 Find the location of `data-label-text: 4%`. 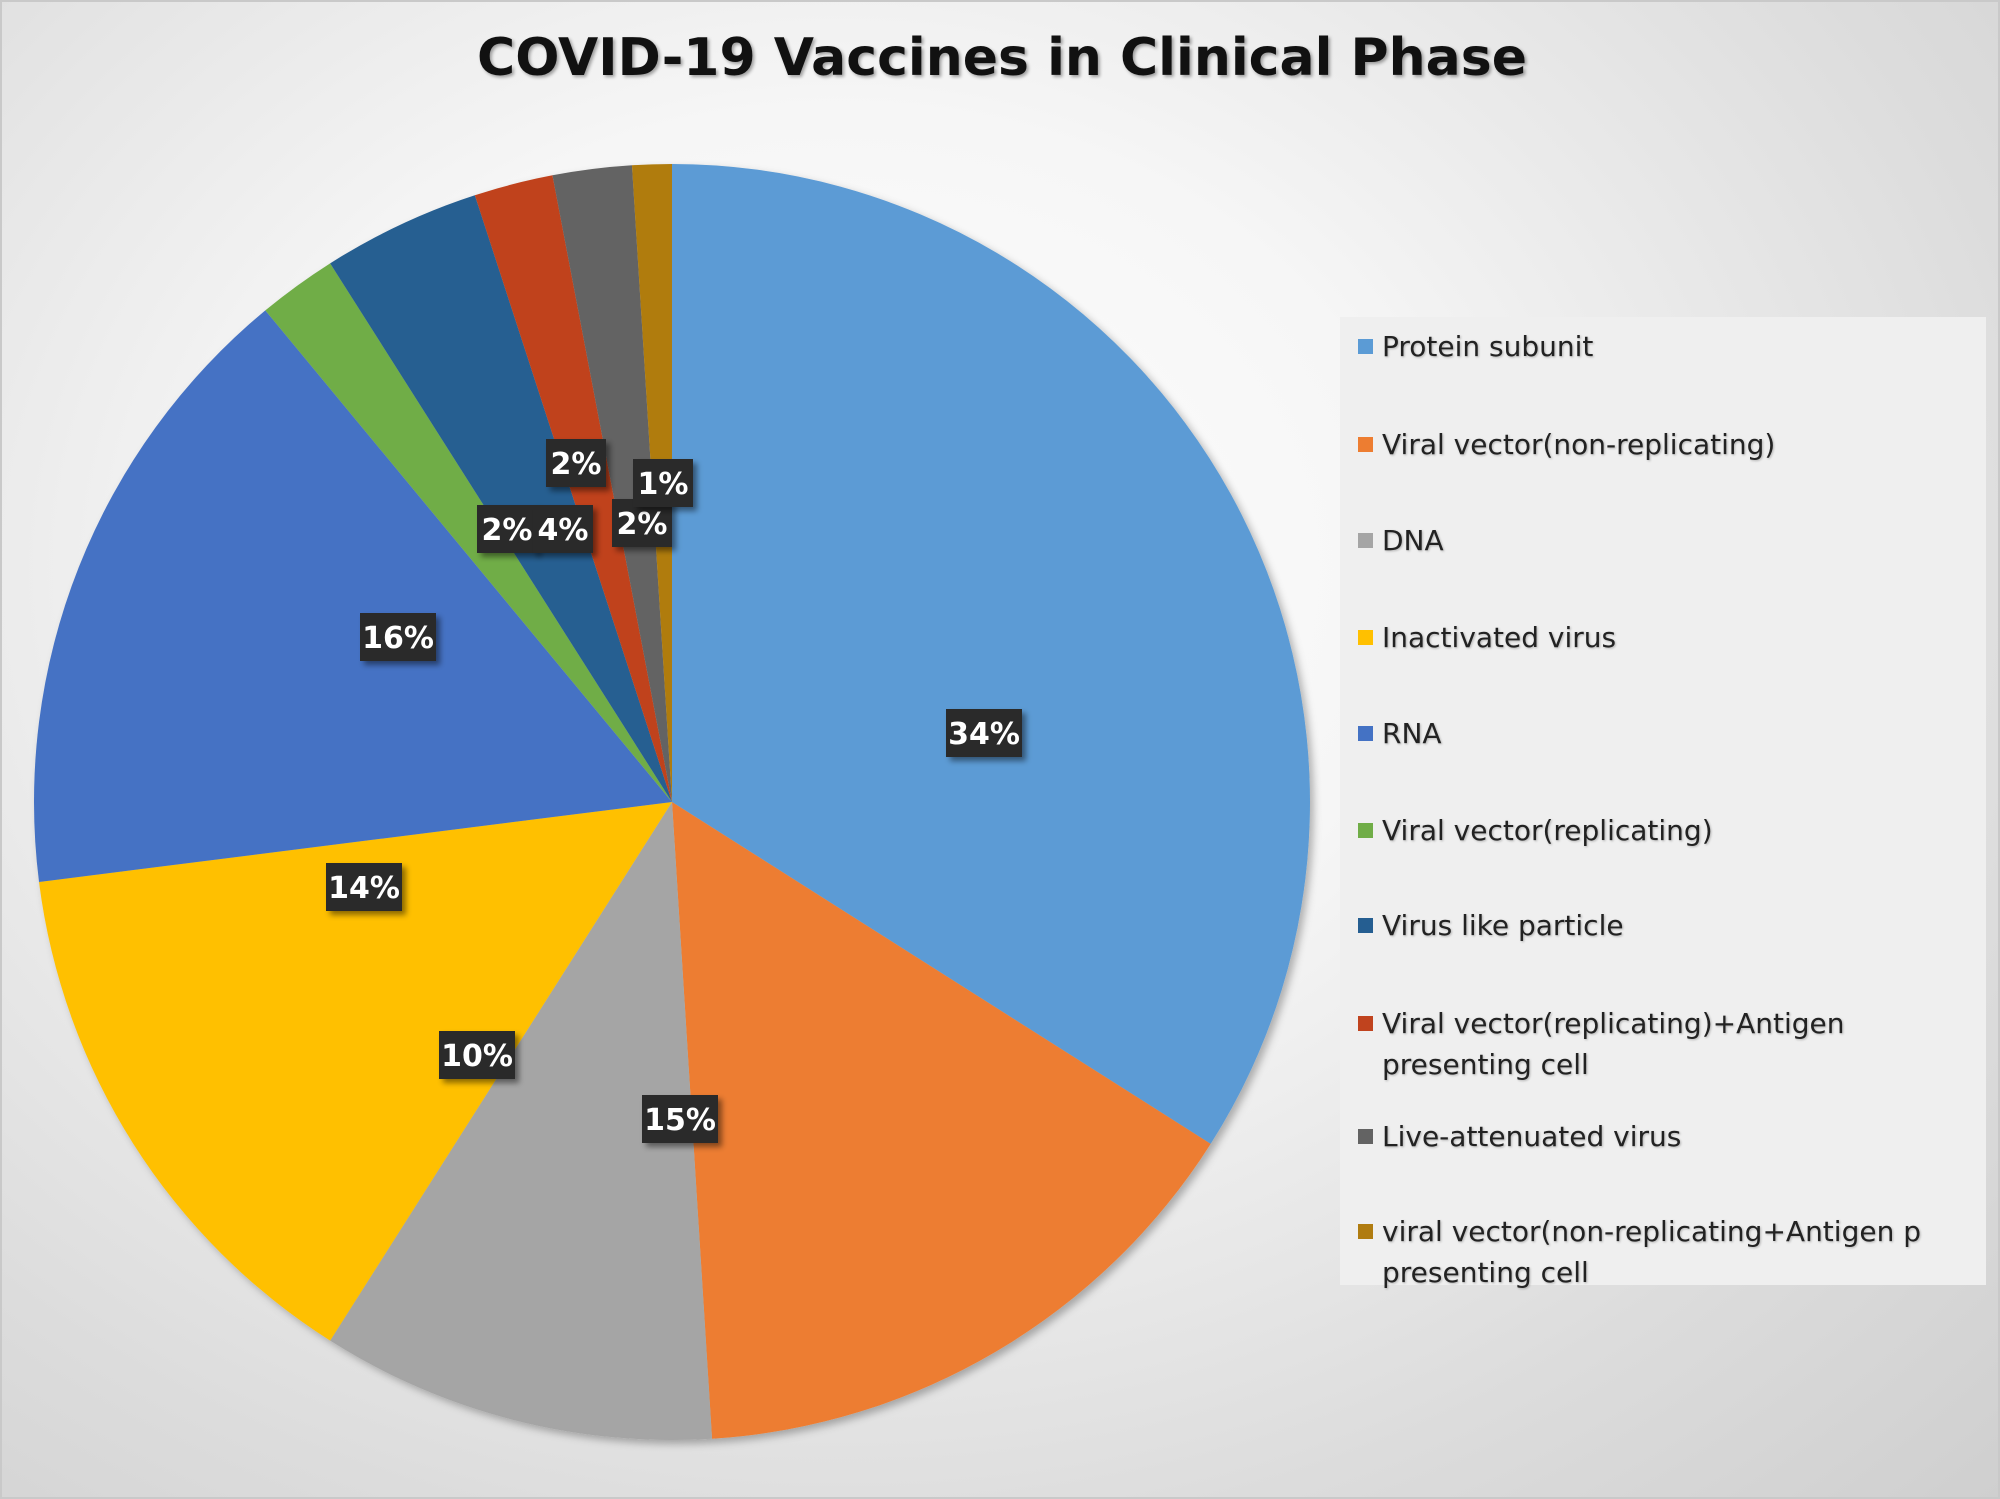

data-label-text: 4% is located at coordinates (563, 530).